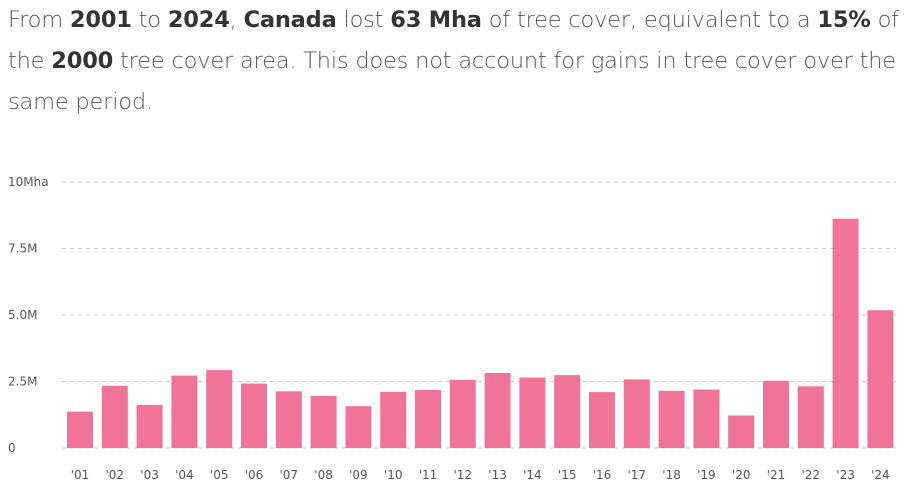 The image size is (908, 492). Describe the element at coordinates (80, 475) in the screenshot. I see `x-tick-label: '01` at that location.